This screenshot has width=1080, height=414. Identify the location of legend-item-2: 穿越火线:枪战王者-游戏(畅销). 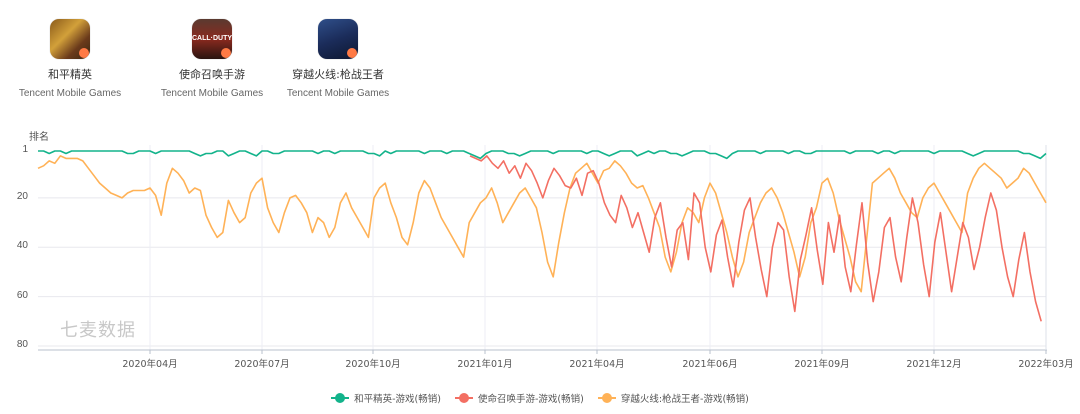
(673, 398).